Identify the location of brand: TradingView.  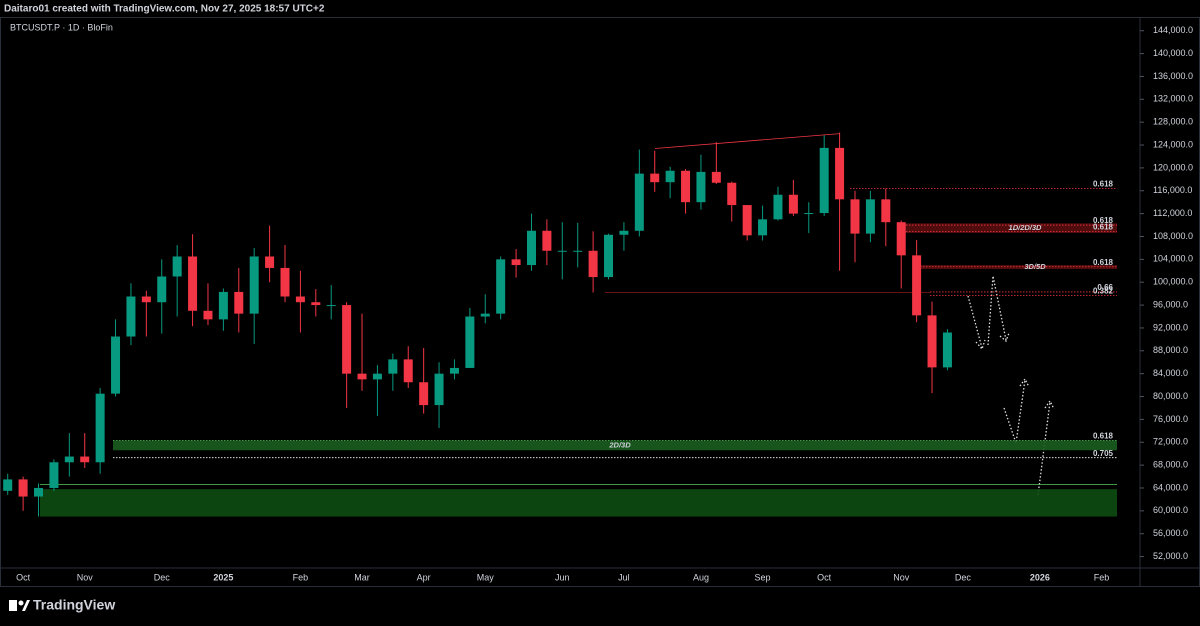
(74, 605).